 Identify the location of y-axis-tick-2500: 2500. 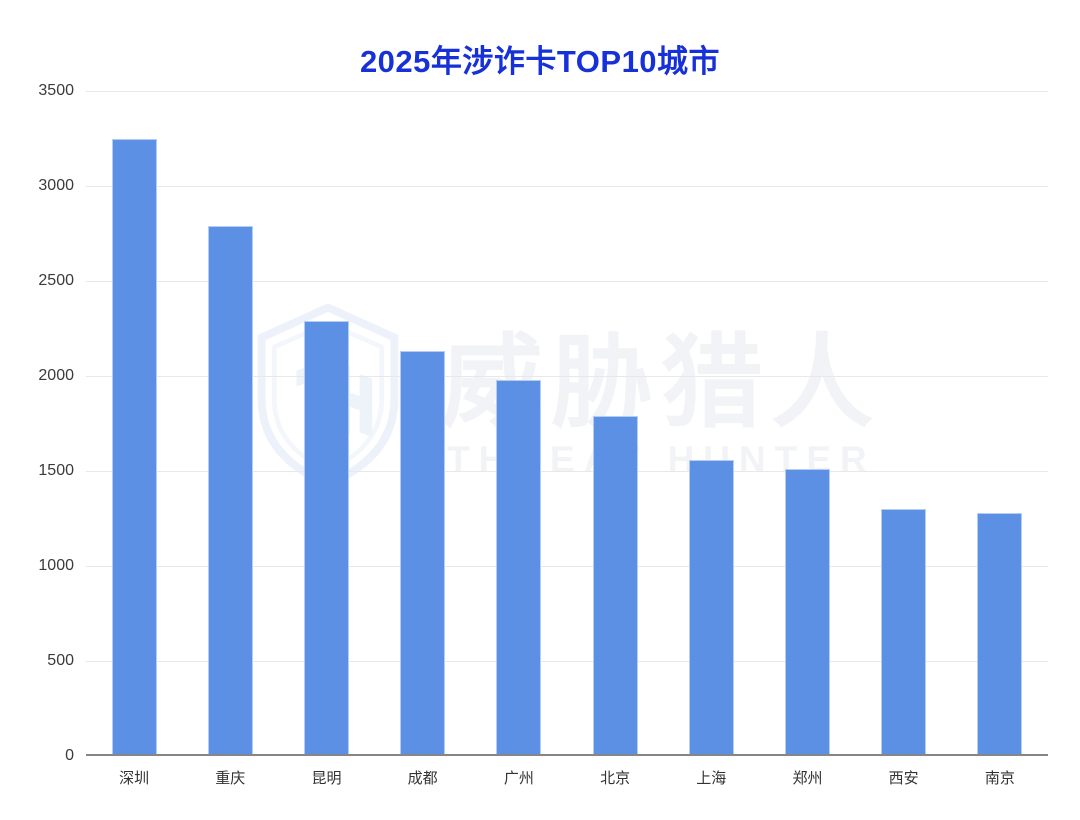
(56, 280).